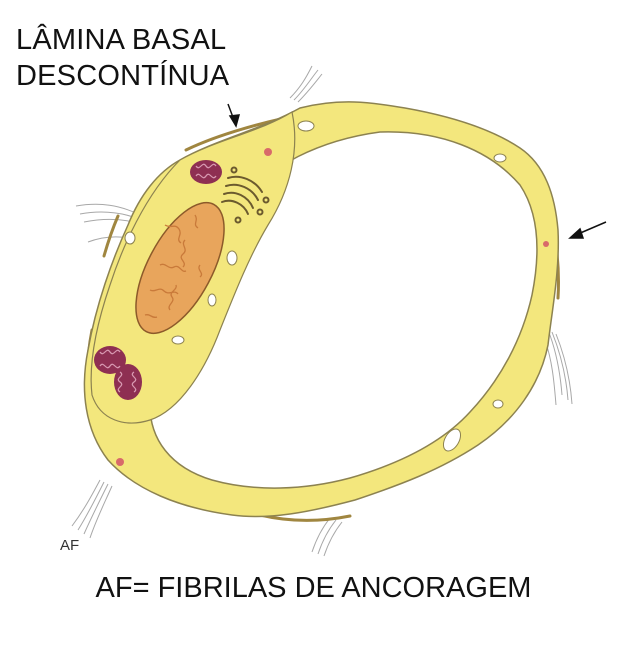 This screenshot has width=627, height=656. What do you see at coordinates (92, 509) in the screenshot?
I see `fibril-bundle-bottom-left` at bounding box center [92, 509].